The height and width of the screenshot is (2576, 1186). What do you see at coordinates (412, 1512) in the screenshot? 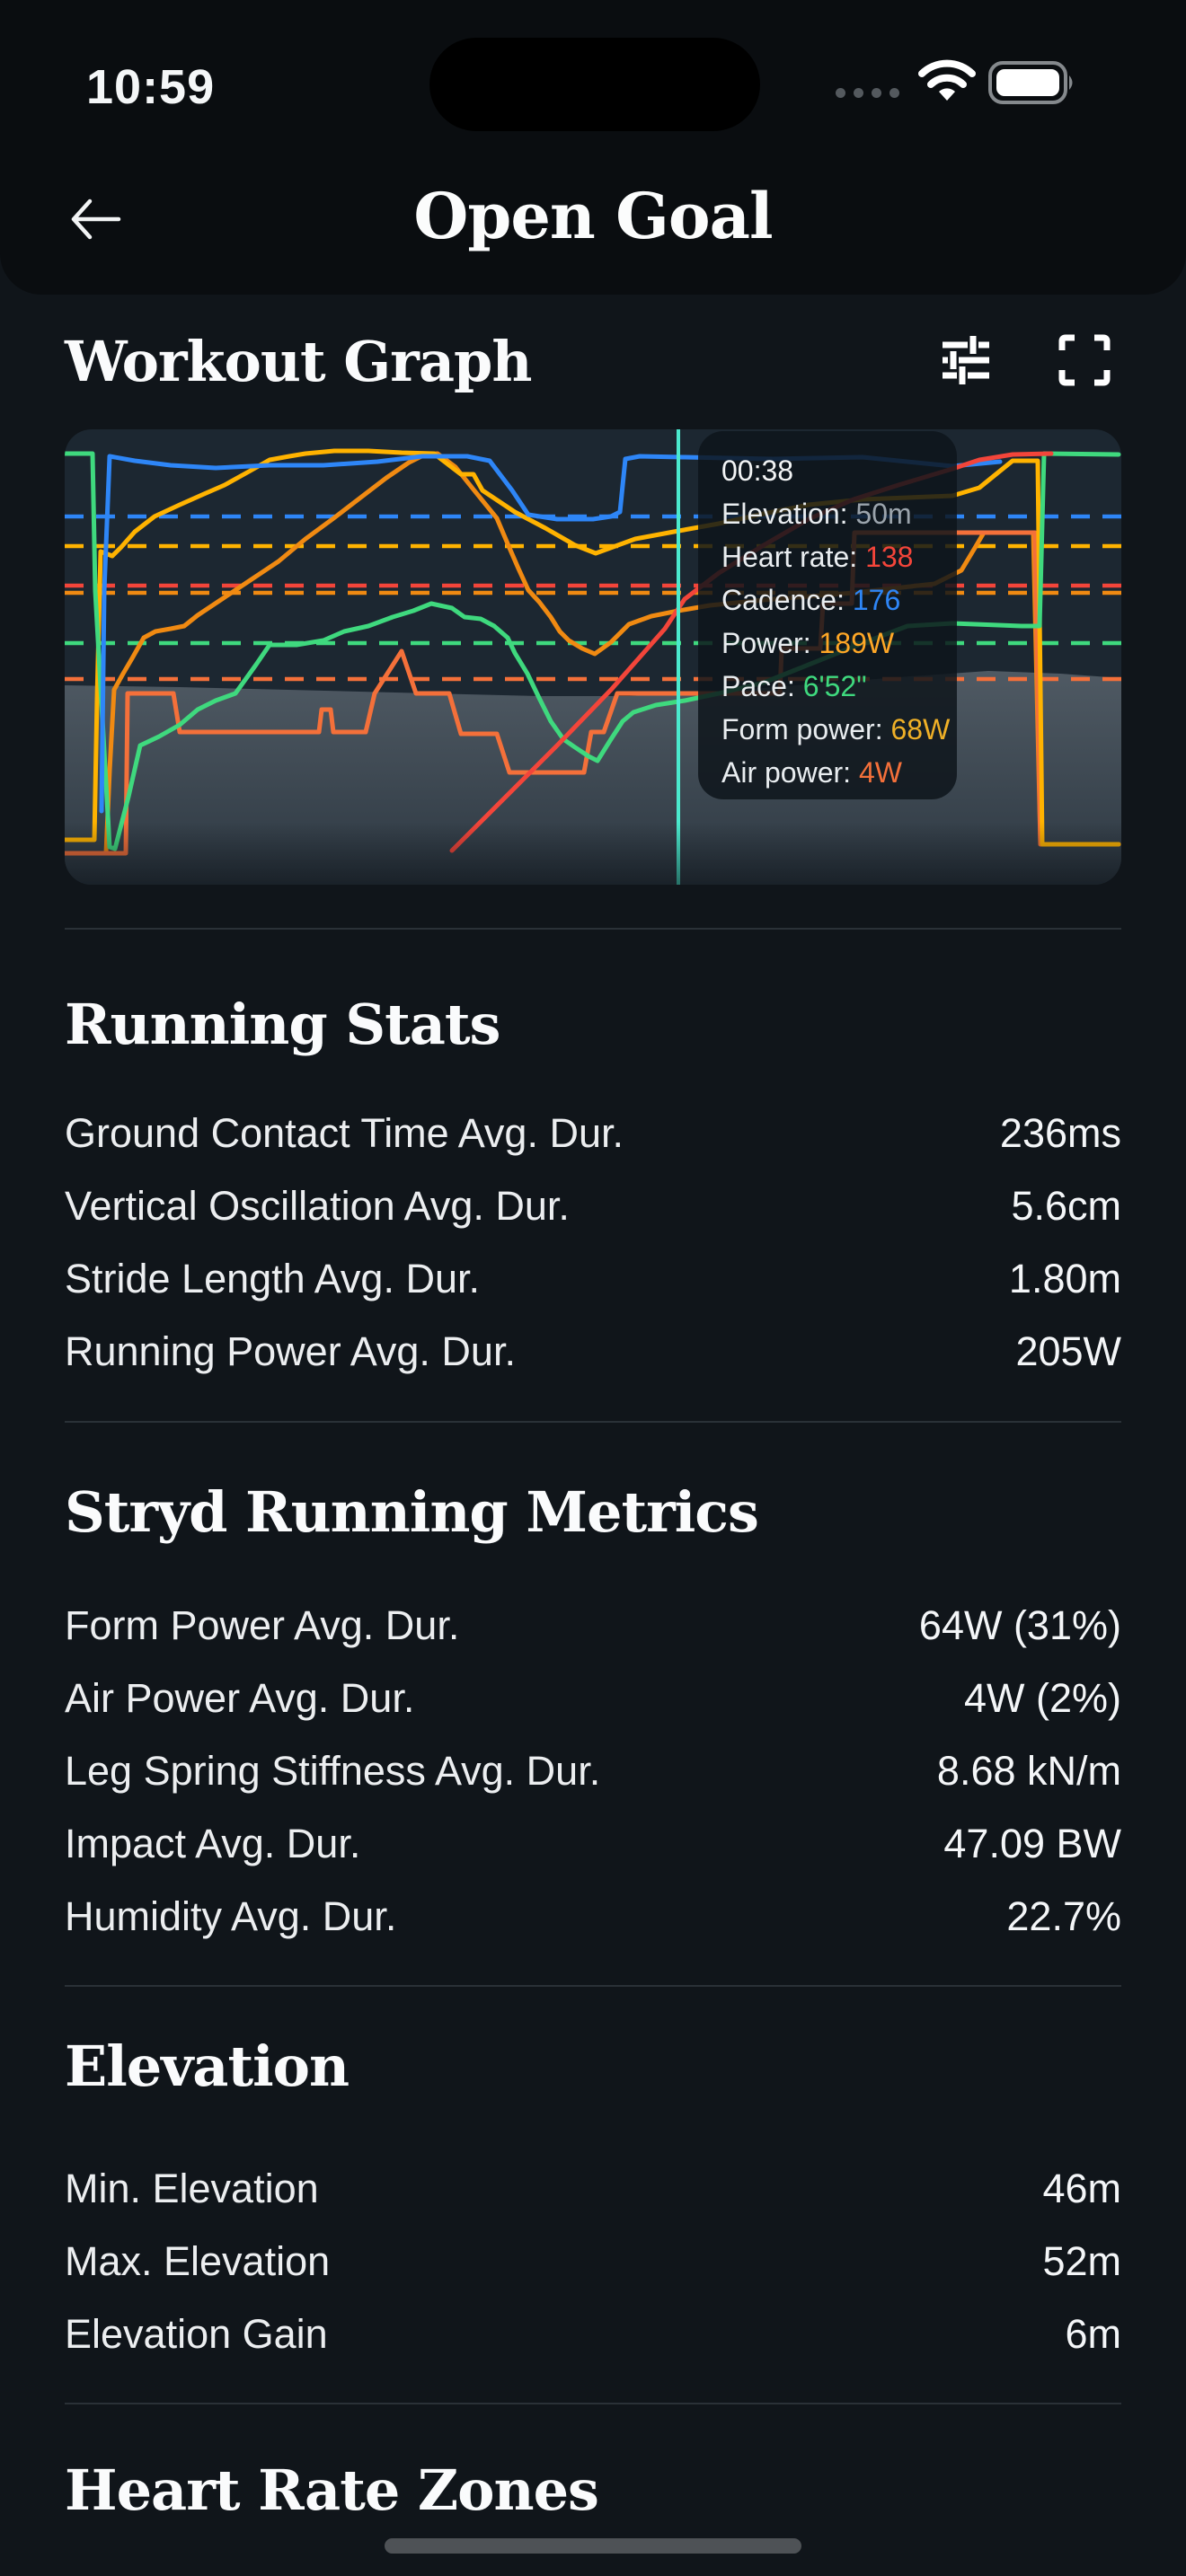
I see `stryd-metrics-heading: Stryd Running Metrics` at bounding box center [412, 1512].